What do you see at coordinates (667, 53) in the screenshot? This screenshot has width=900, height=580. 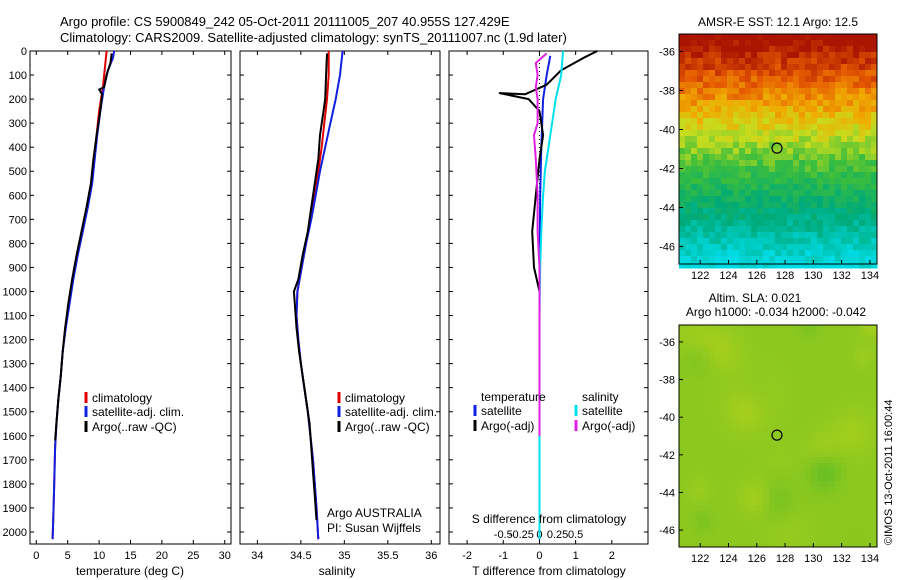 I see `y-tick-label: -36` at bounding box center [667, 53].